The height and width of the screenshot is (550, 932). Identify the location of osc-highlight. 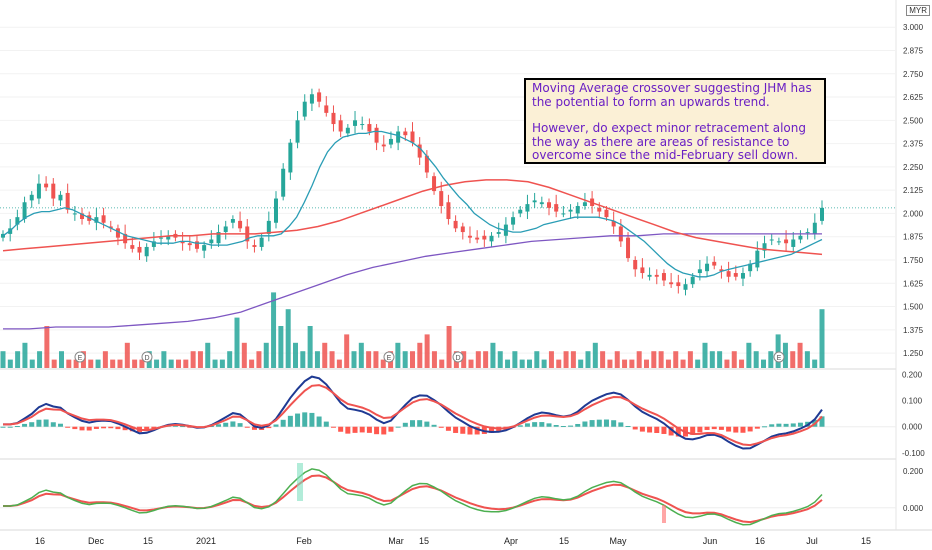
(664, 514).